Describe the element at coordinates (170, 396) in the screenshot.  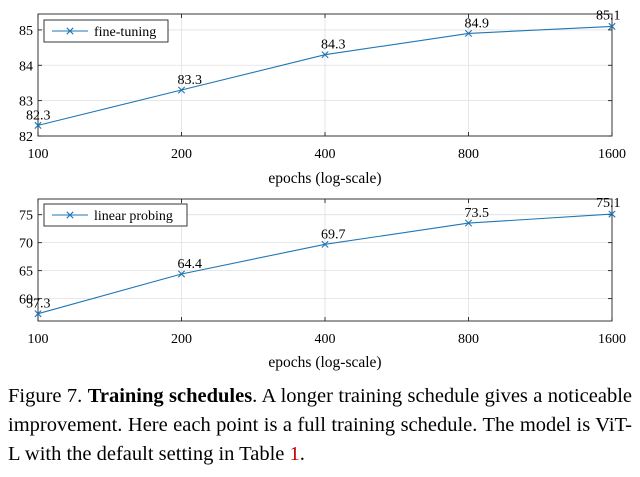
I see `caption-bold-title: Training schedules` at that location.